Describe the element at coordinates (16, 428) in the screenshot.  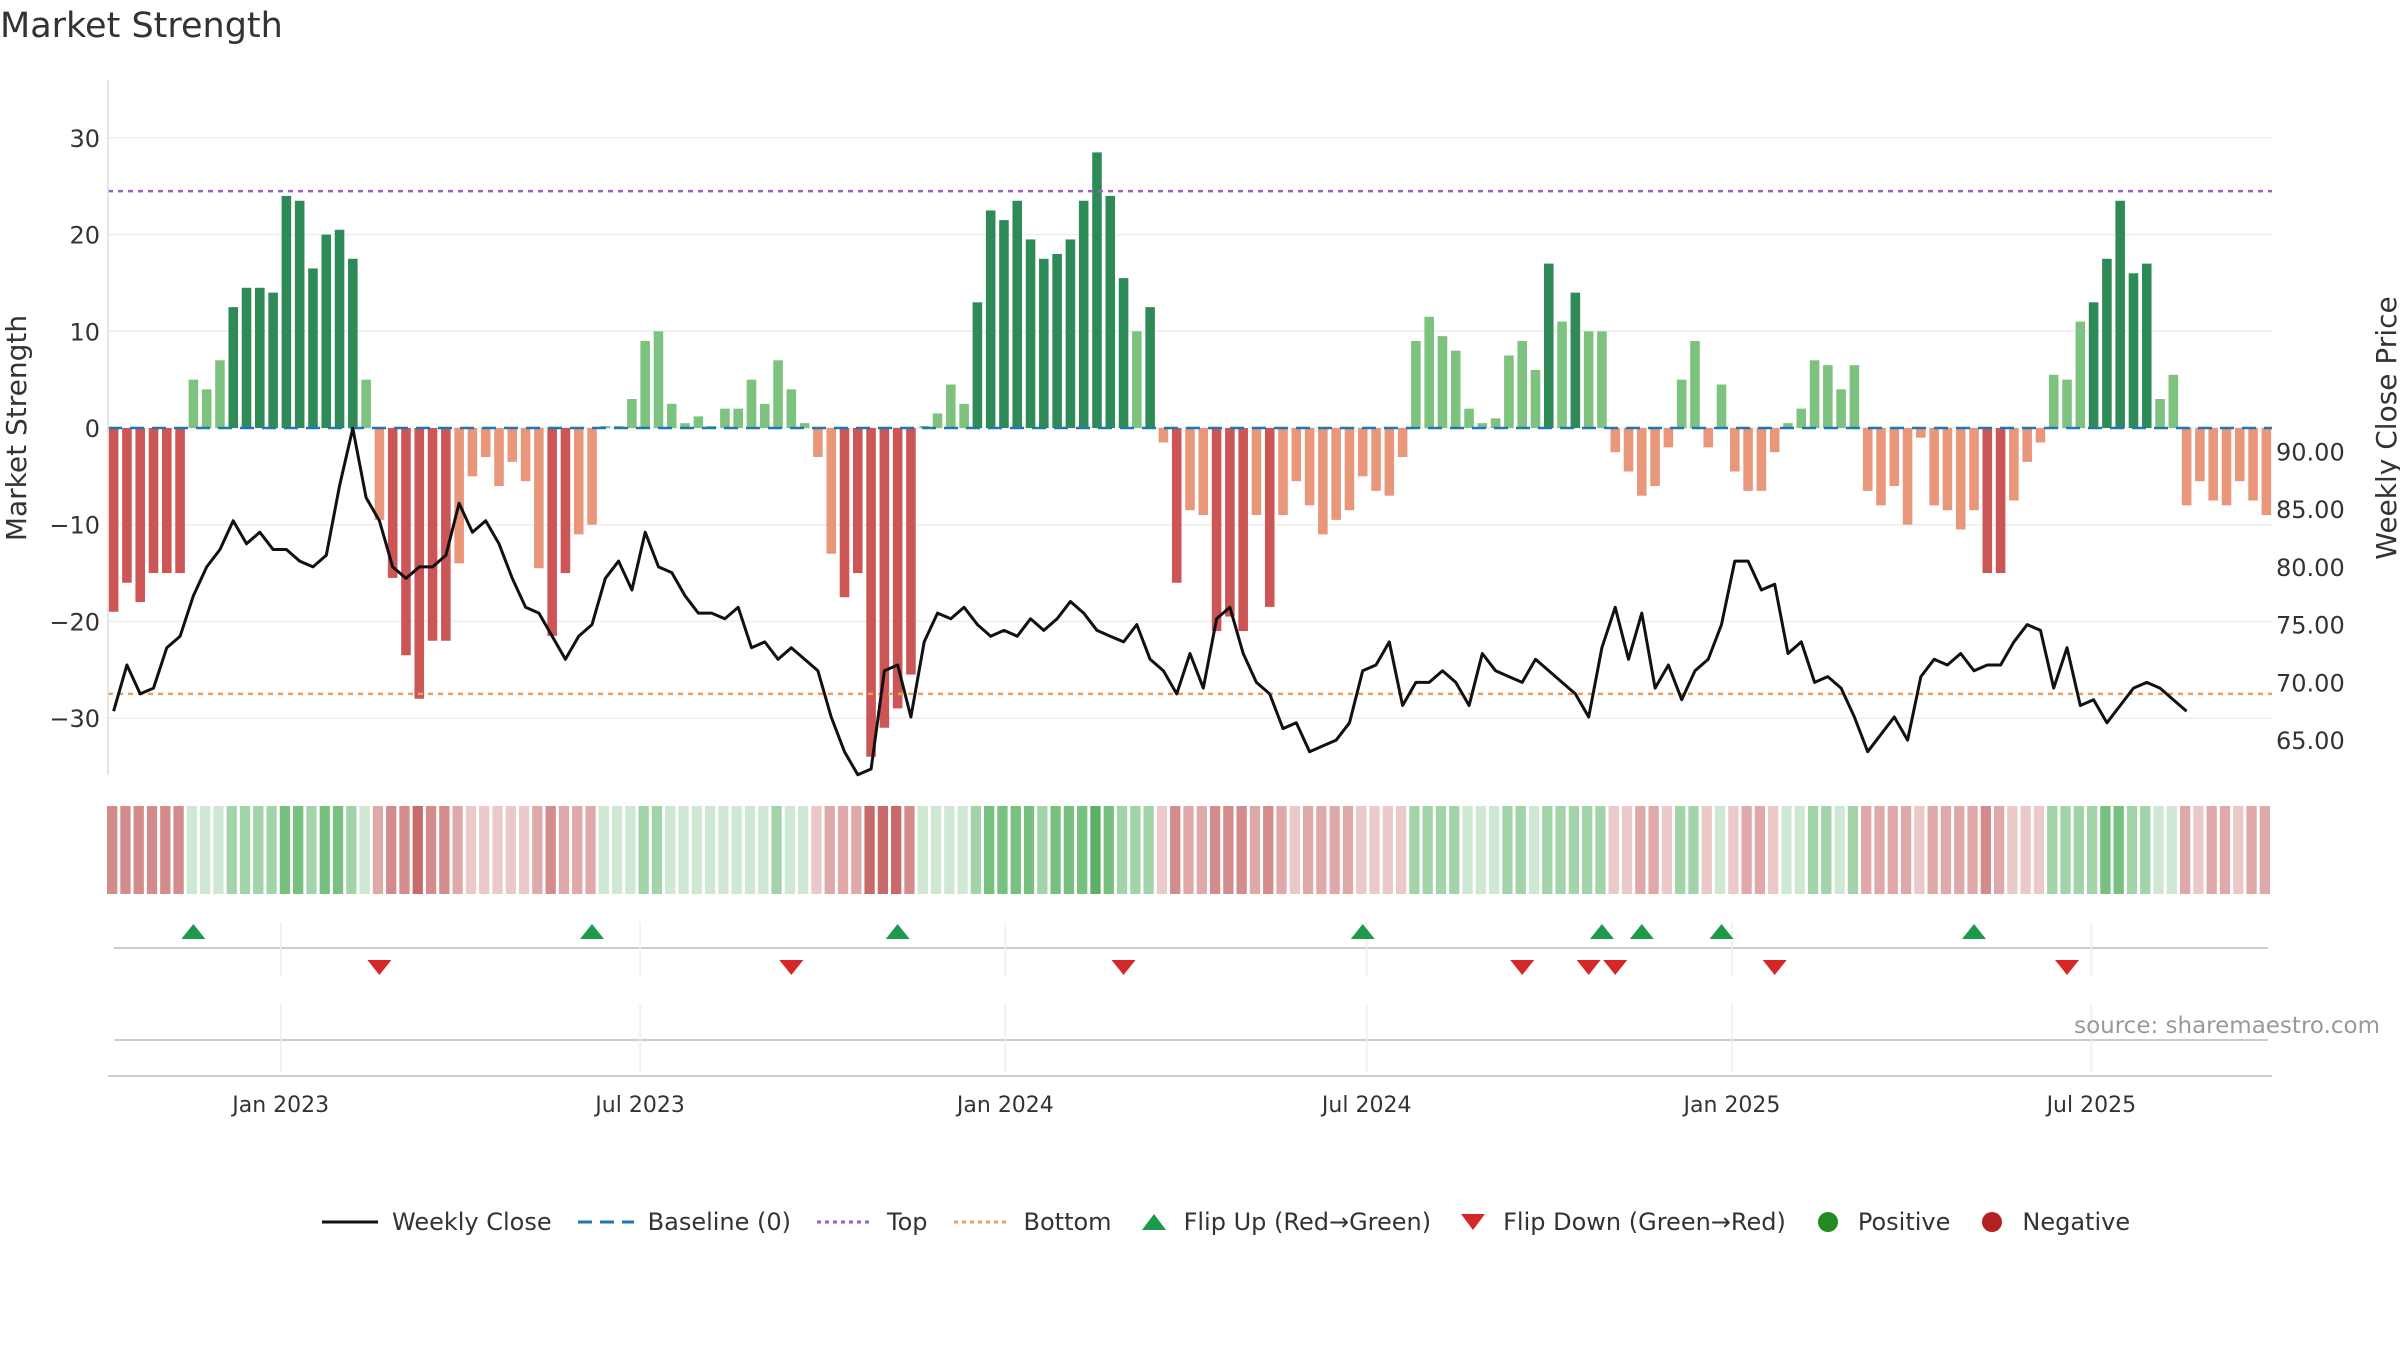
I see `y-axis-label: Market Strength` at that location.